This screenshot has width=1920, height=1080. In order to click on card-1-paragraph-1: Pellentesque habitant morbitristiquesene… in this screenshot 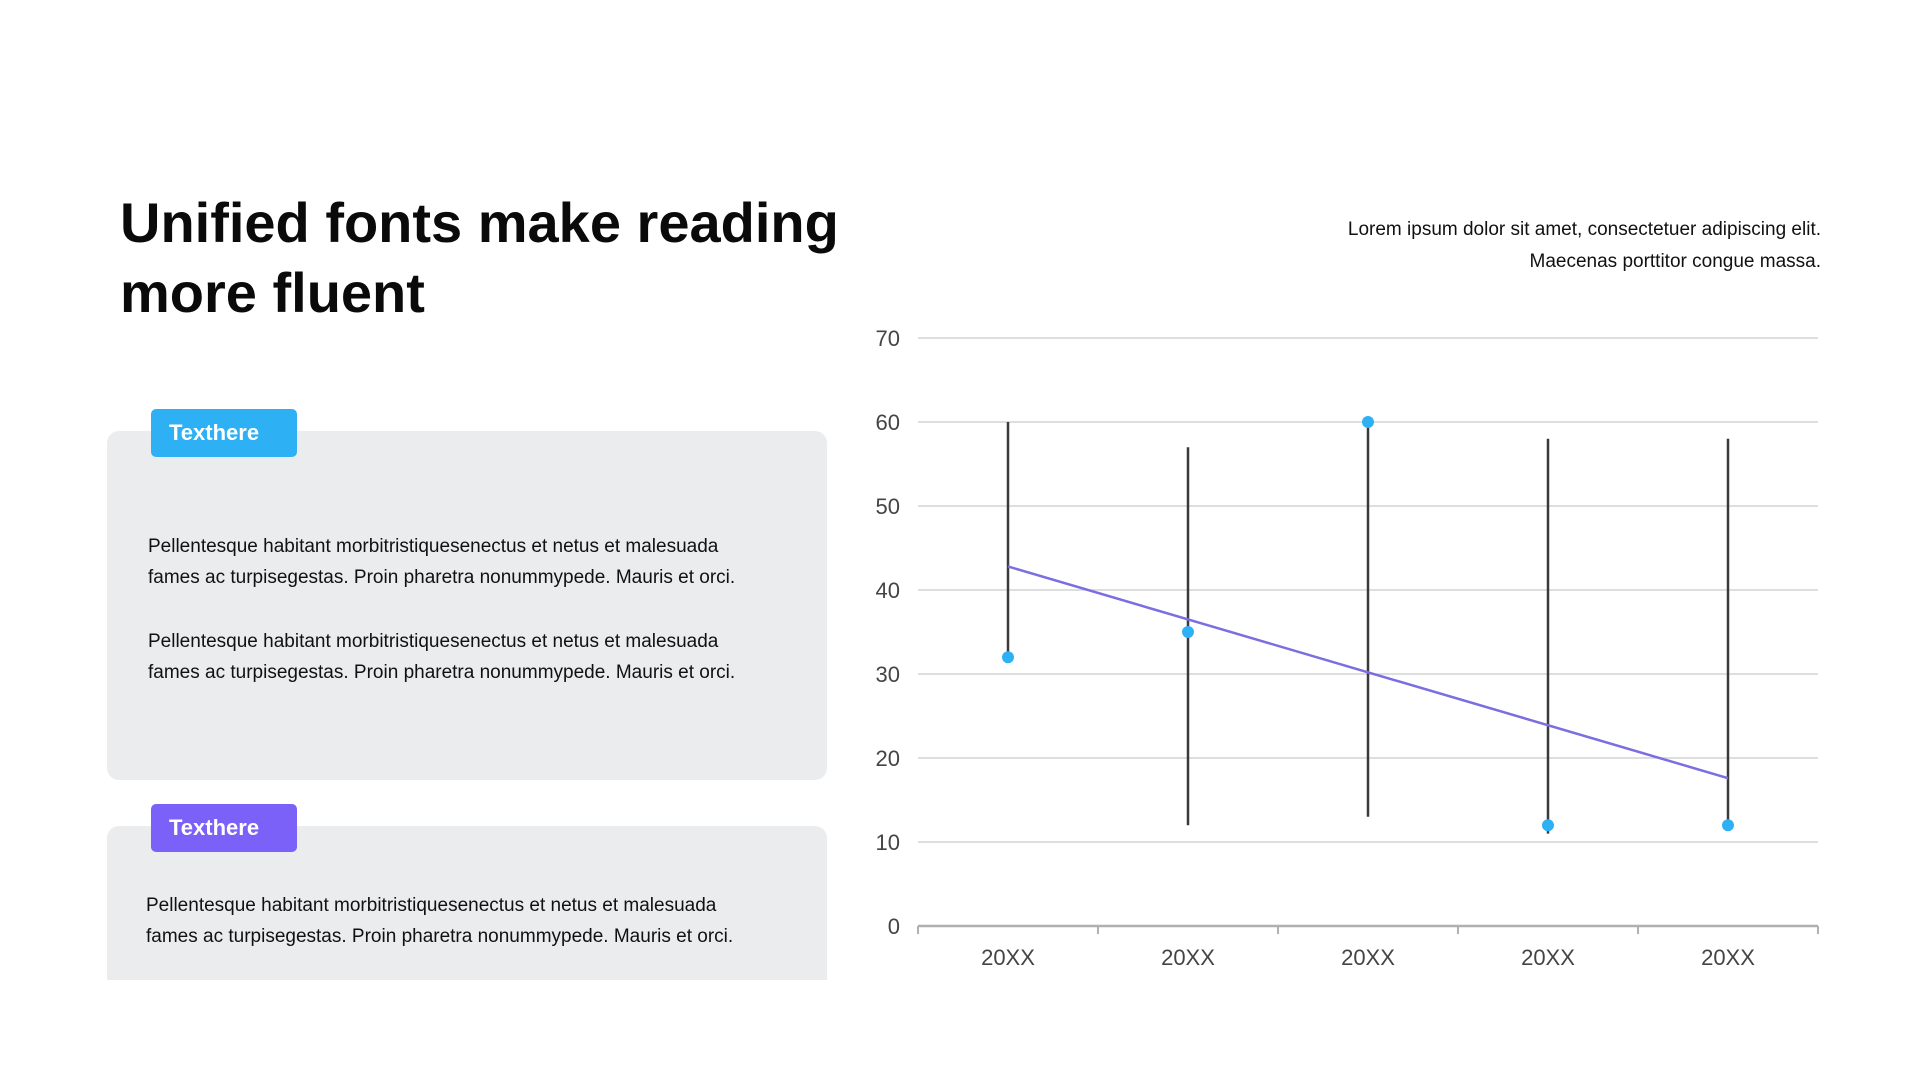, I will do `click(478, 562)`.